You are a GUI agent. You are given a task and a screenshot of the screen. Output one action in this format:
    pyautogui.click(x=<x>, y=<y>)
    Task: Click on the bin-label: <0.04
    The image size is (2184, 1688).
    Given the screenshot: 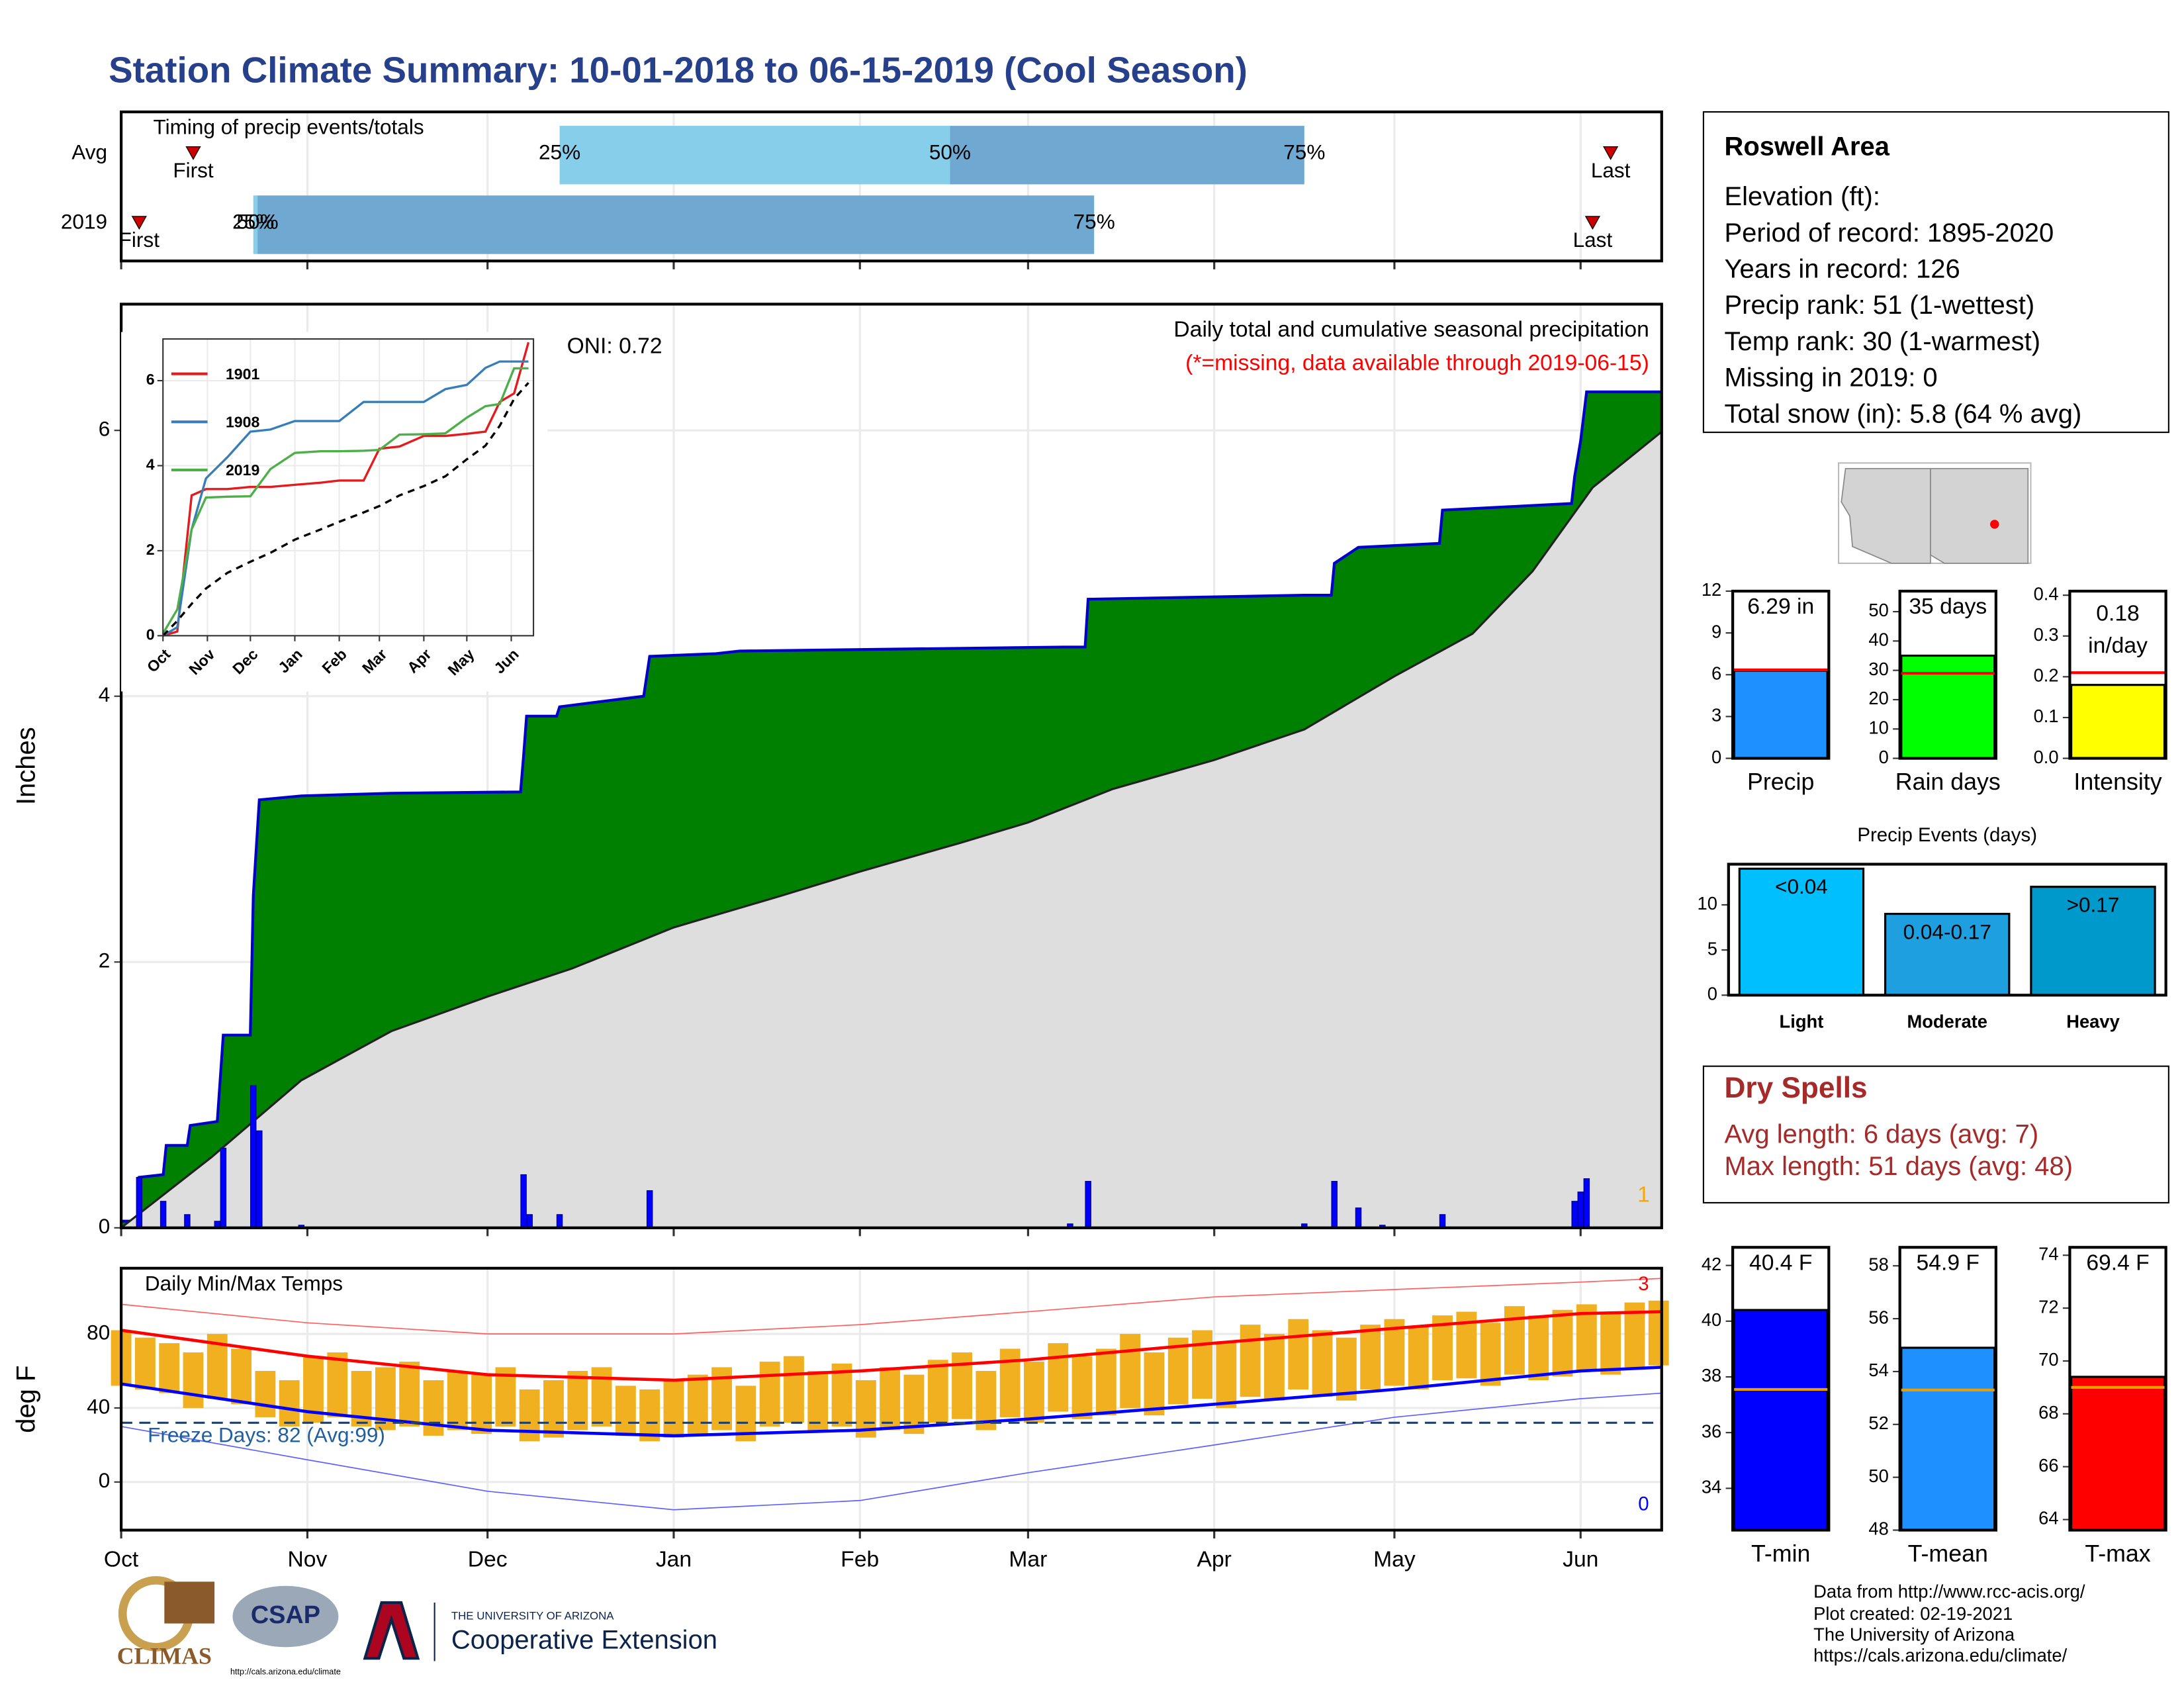 What is the action you would take?
    pyautogui.click(x=1801, y=886)
    